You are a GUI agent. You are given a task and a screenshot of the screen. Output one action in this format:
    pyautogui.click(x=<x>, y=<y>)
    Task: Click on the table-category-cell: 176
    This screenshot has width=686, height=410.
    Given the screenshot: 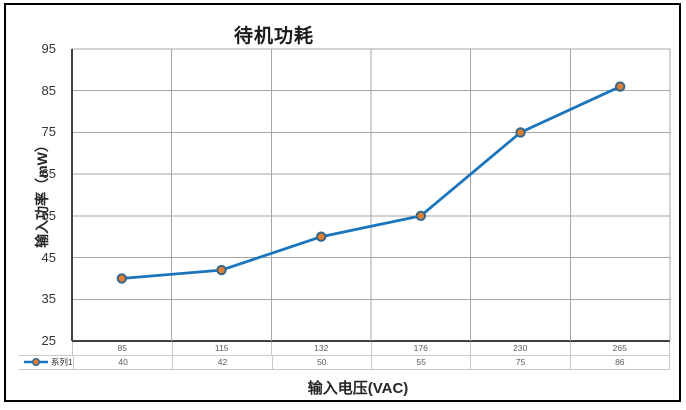 What is the action you would take?
    pyautogui.click(x=421, y=348)
    